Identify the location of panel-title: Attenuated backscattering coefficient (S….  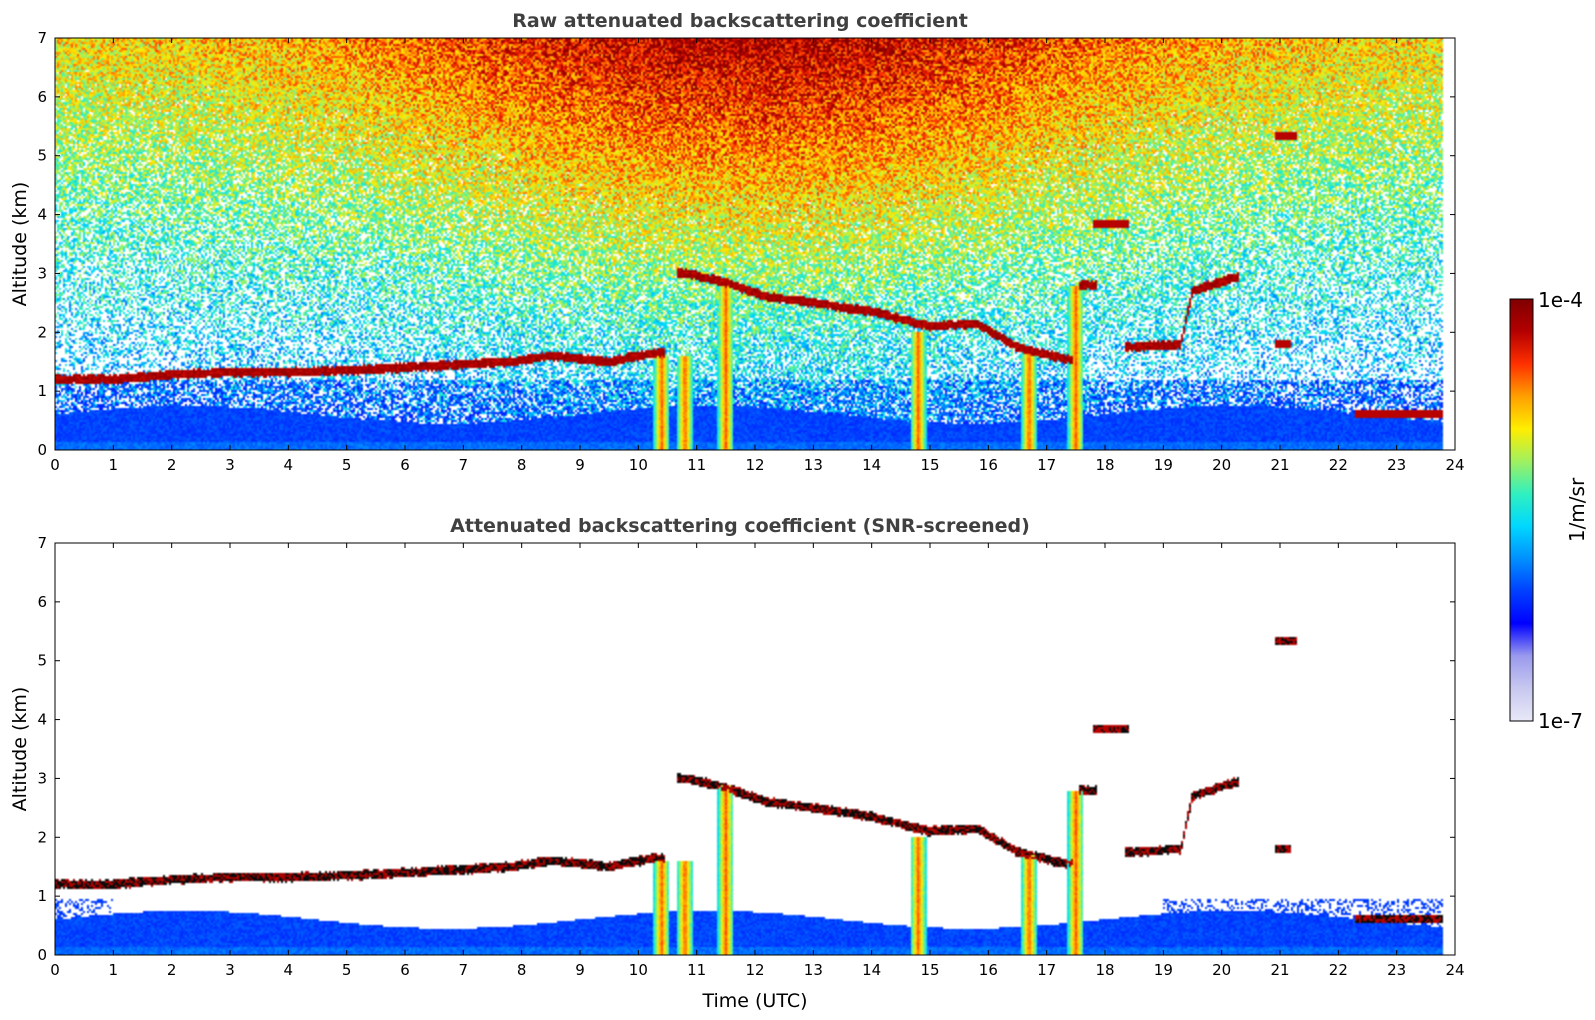
(740, 526).